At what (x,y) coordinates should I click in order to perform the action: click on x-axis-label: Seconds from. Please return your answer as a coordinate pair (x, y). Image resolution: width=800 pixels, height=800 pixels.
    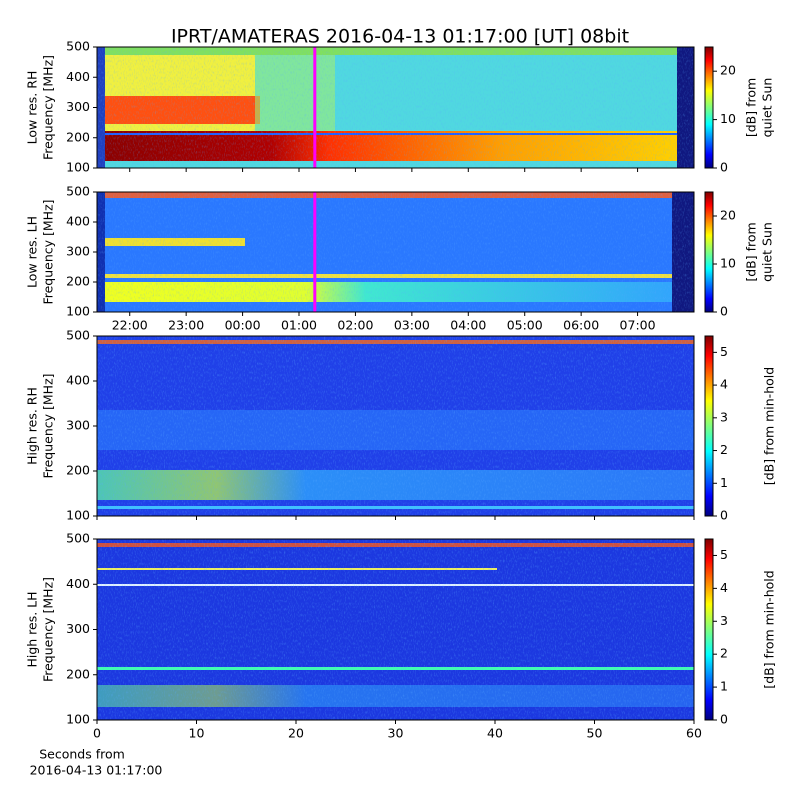
    Looking at the image, I should click on (82, 754).